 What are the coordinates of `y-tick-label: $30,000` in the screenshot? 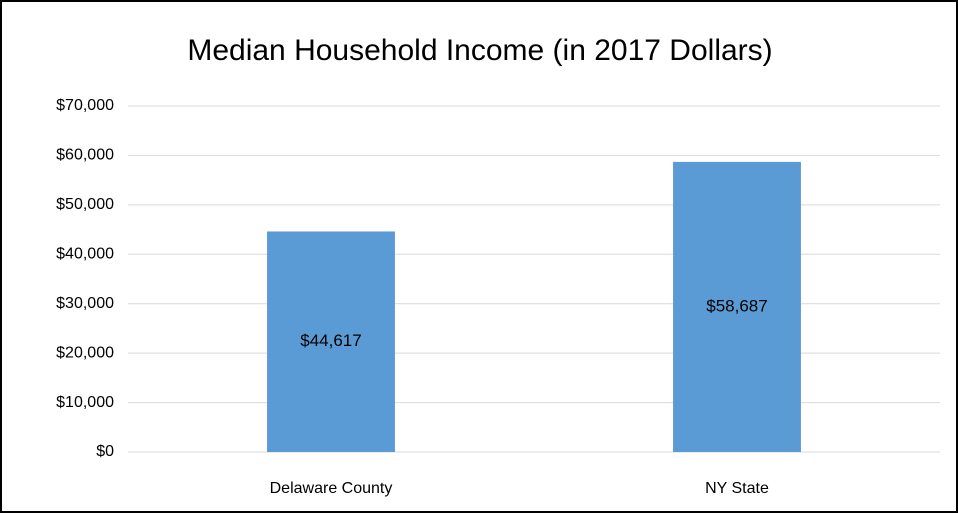 It's located at (85, 303).